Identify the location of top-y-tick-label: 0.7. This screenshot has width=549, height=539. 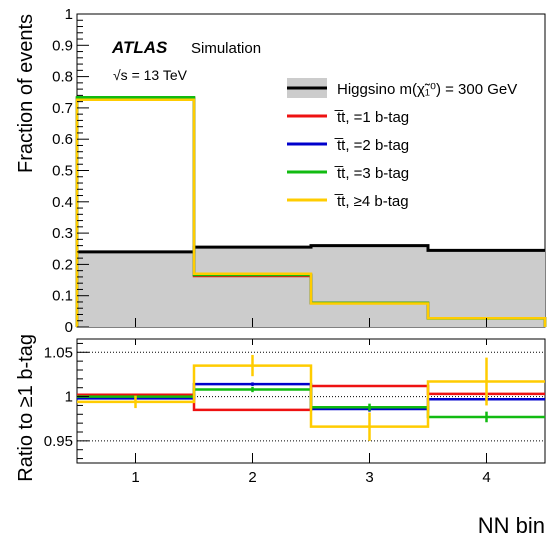
(62, 108).